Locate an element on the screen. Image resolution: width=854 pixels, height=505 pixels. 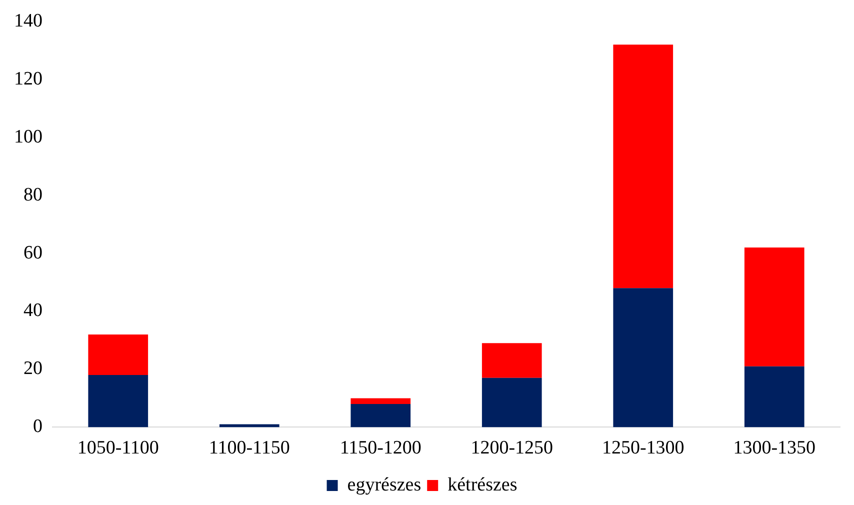
y-tick-label: 140 is located at coordinates (28, 21).